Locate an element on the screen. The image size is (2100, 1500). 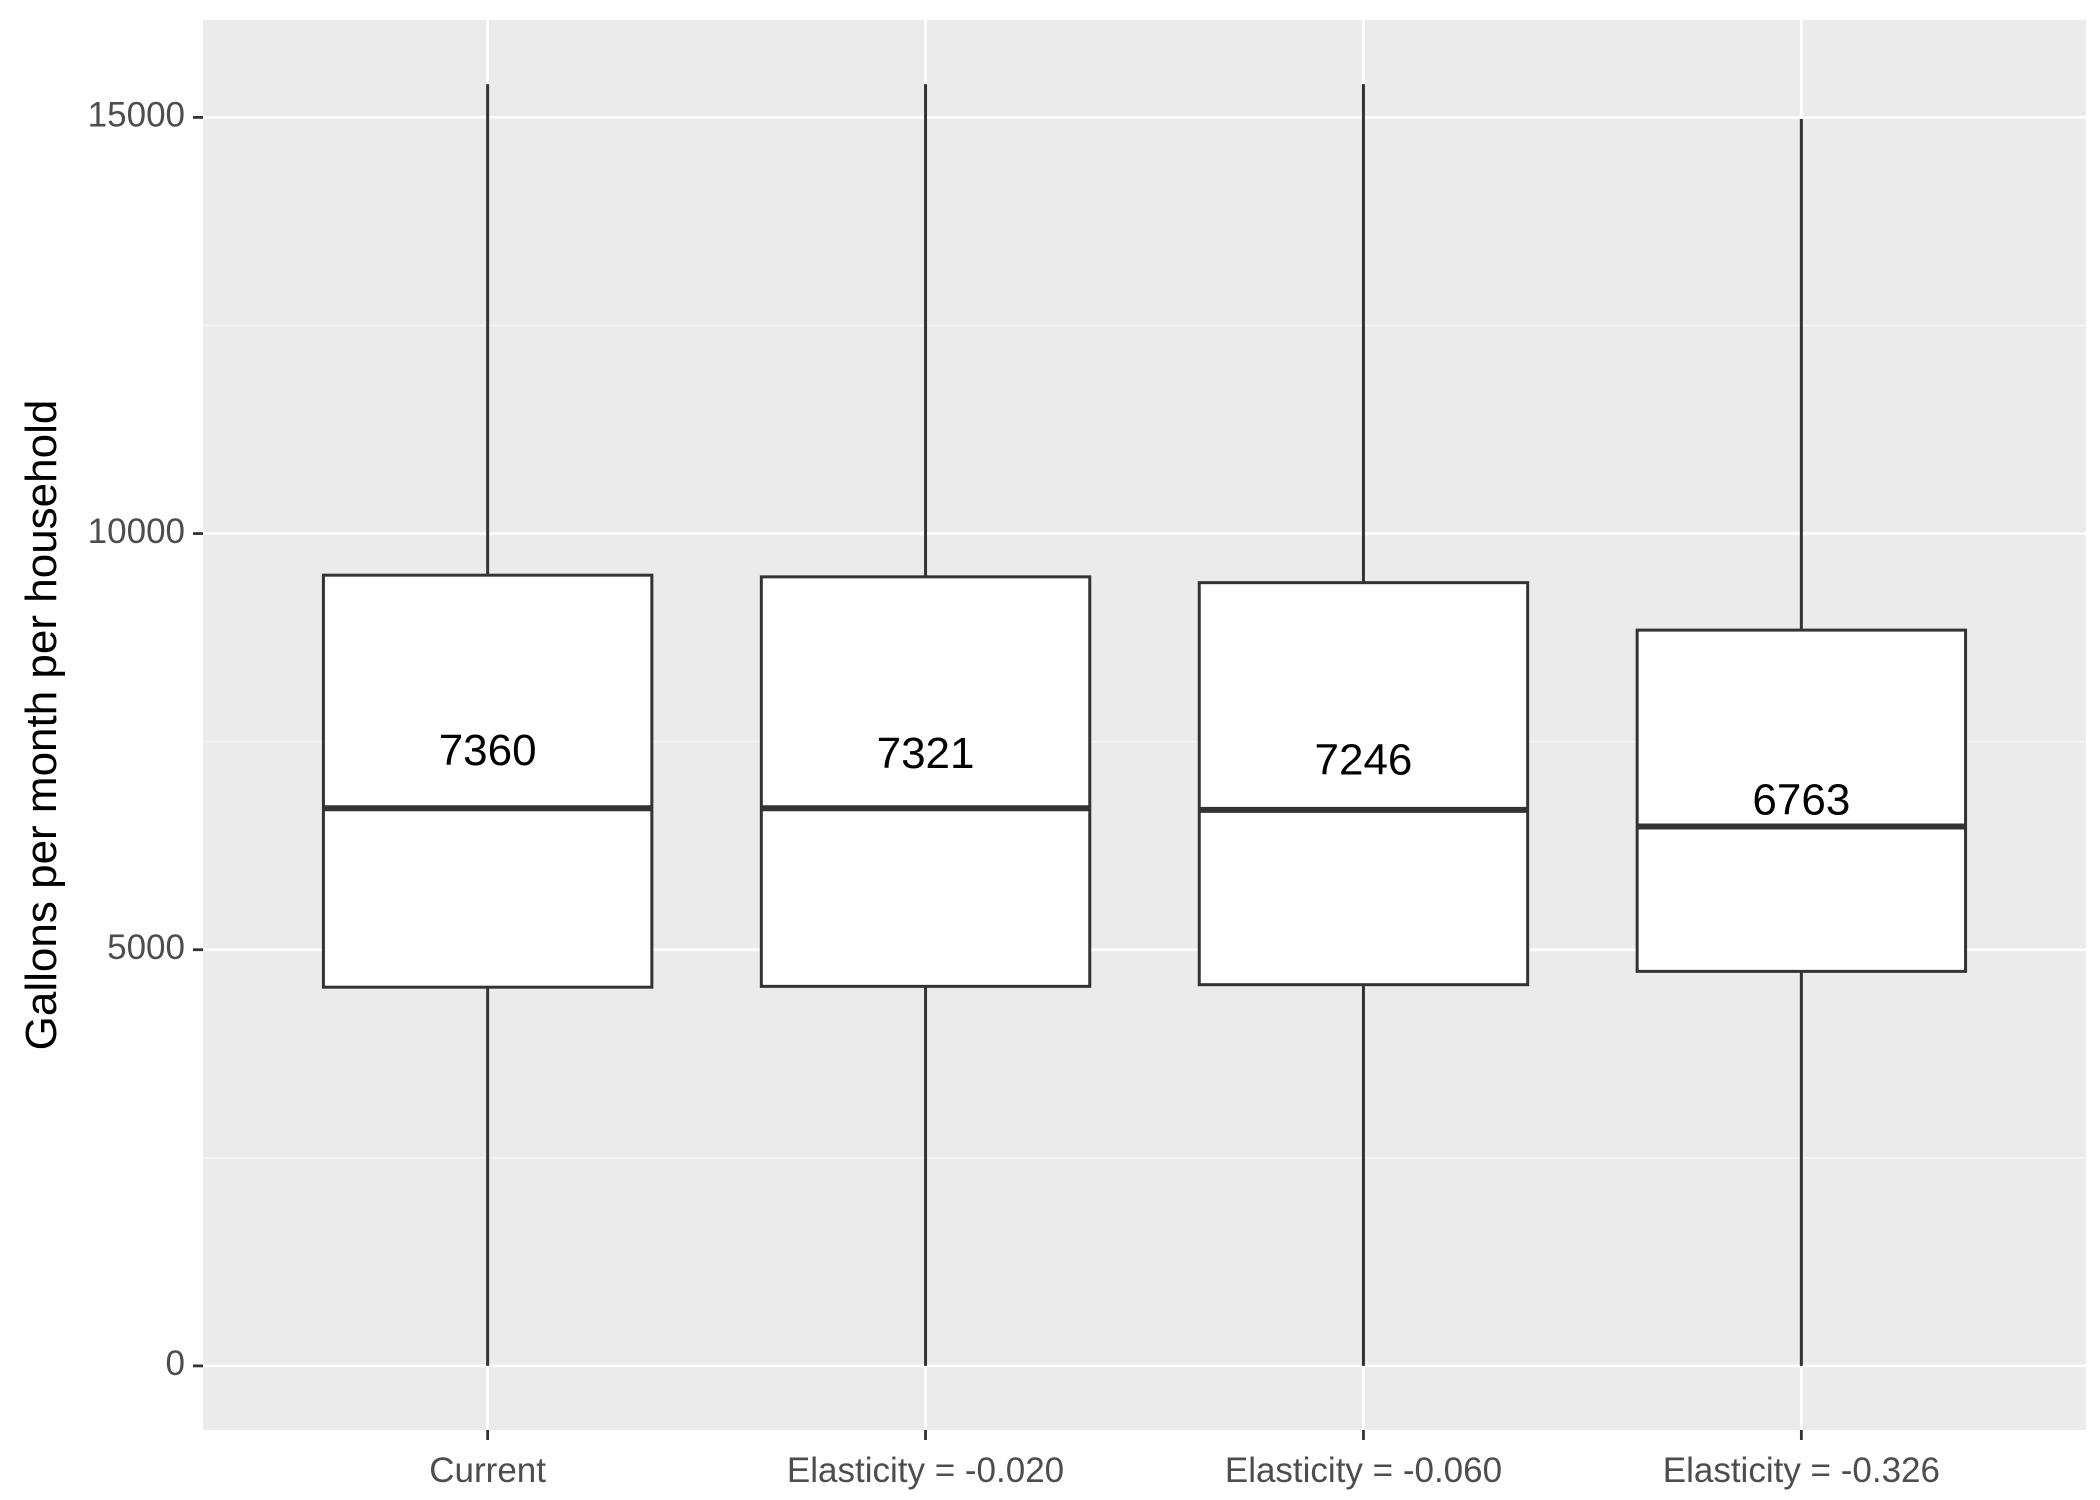
box-3: 6763 is located at coordinates (1801, 742).